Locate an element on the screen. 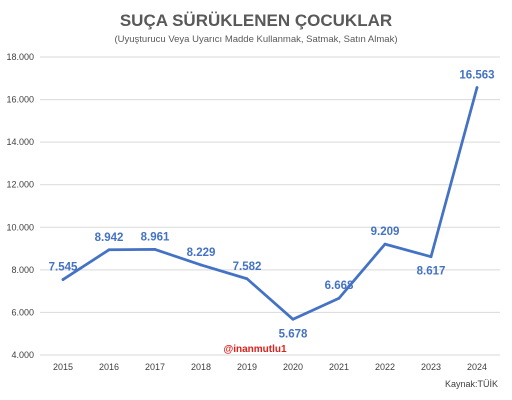 The width and height of the screenshot is (512, 400). data-label: 8.229 is located at coordinates (201, 253).